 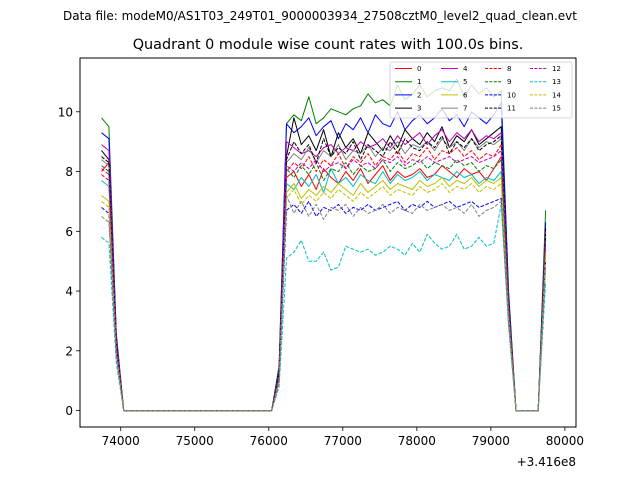 What do you see at coordinates (465, 69) in the screenshot?
I see `legend-label-4: 4` at bounding box center [465, 69].